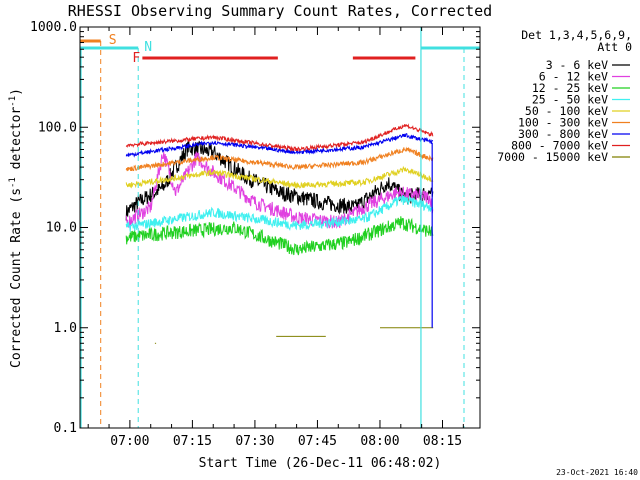  I want to click on flag-label-s: S, so click(113, 40).